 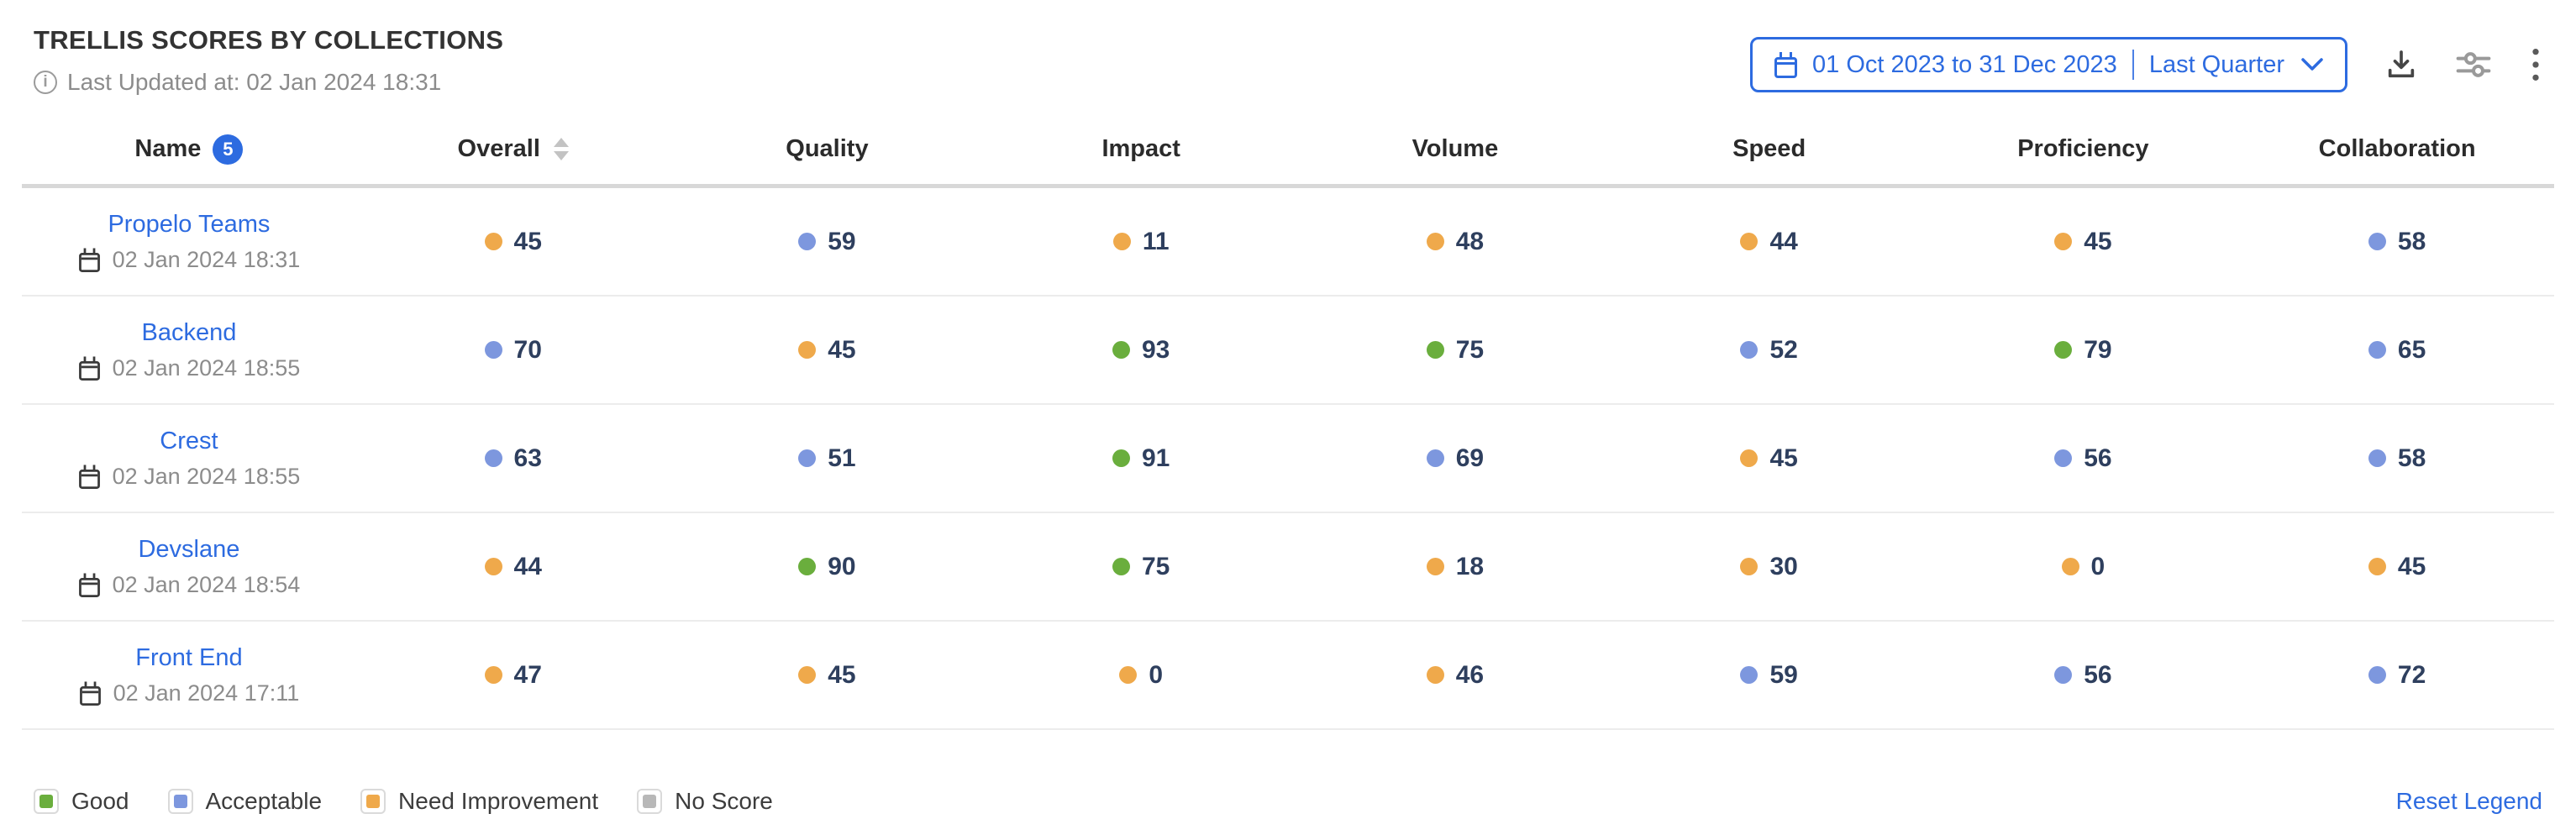 I want to click on score-cell: 79, so click(x=2084, y=350).